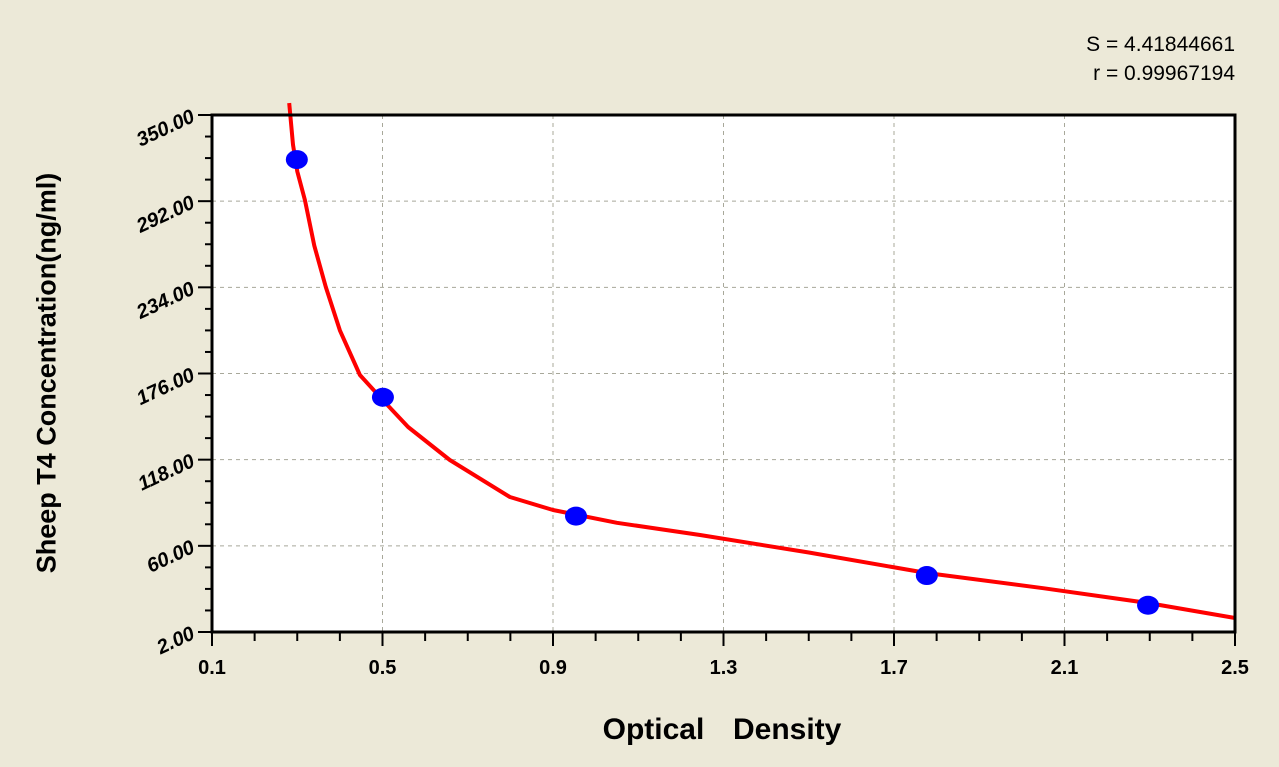  I want to click on x-axis-label: Optical Density, so click(722, 729).